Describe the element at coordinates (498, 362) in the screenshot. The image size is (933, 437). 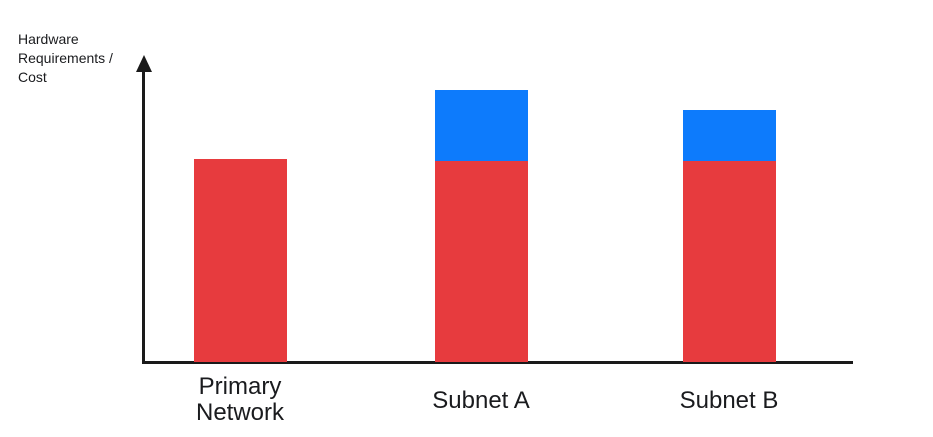
I see `x-axis-line` at that location.